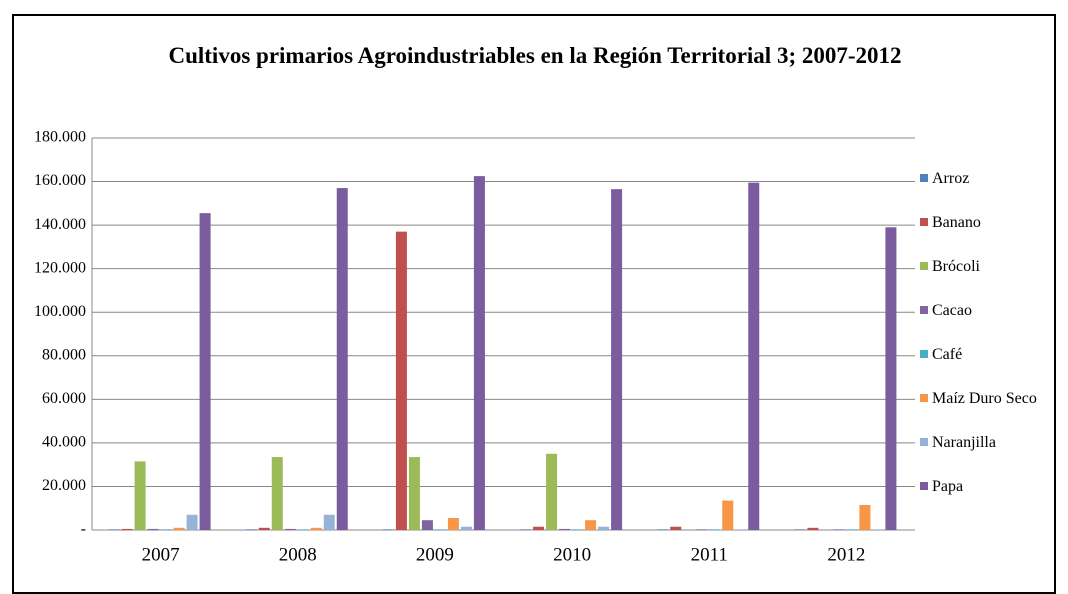 The height and width of the screenshot is (594, 1068). I want to click on y-tick-label: 20.000, so click(64, 485).